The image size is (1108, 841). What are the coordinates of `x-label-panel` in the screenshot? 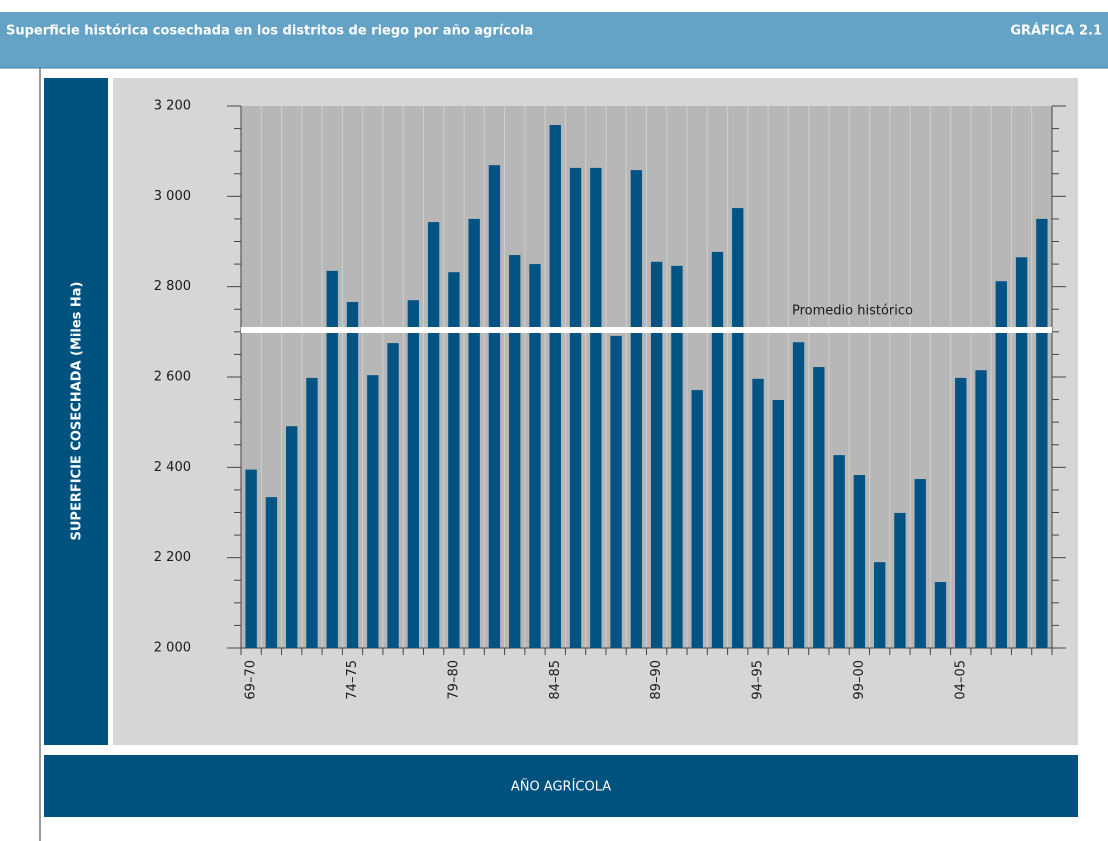 It's located at (561, 786).